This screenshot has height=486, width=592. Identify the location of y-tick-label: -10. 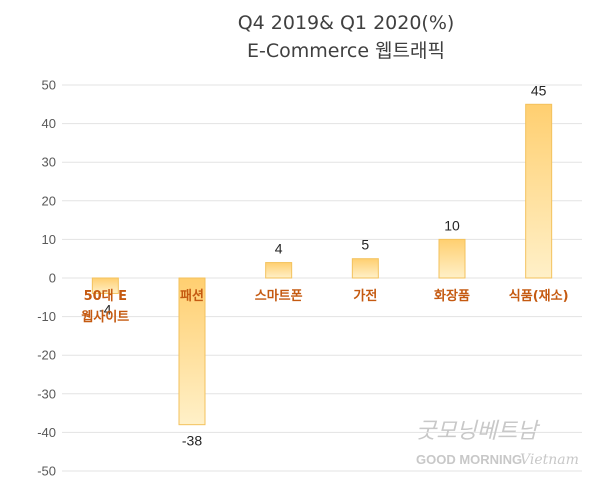
(46, 316).